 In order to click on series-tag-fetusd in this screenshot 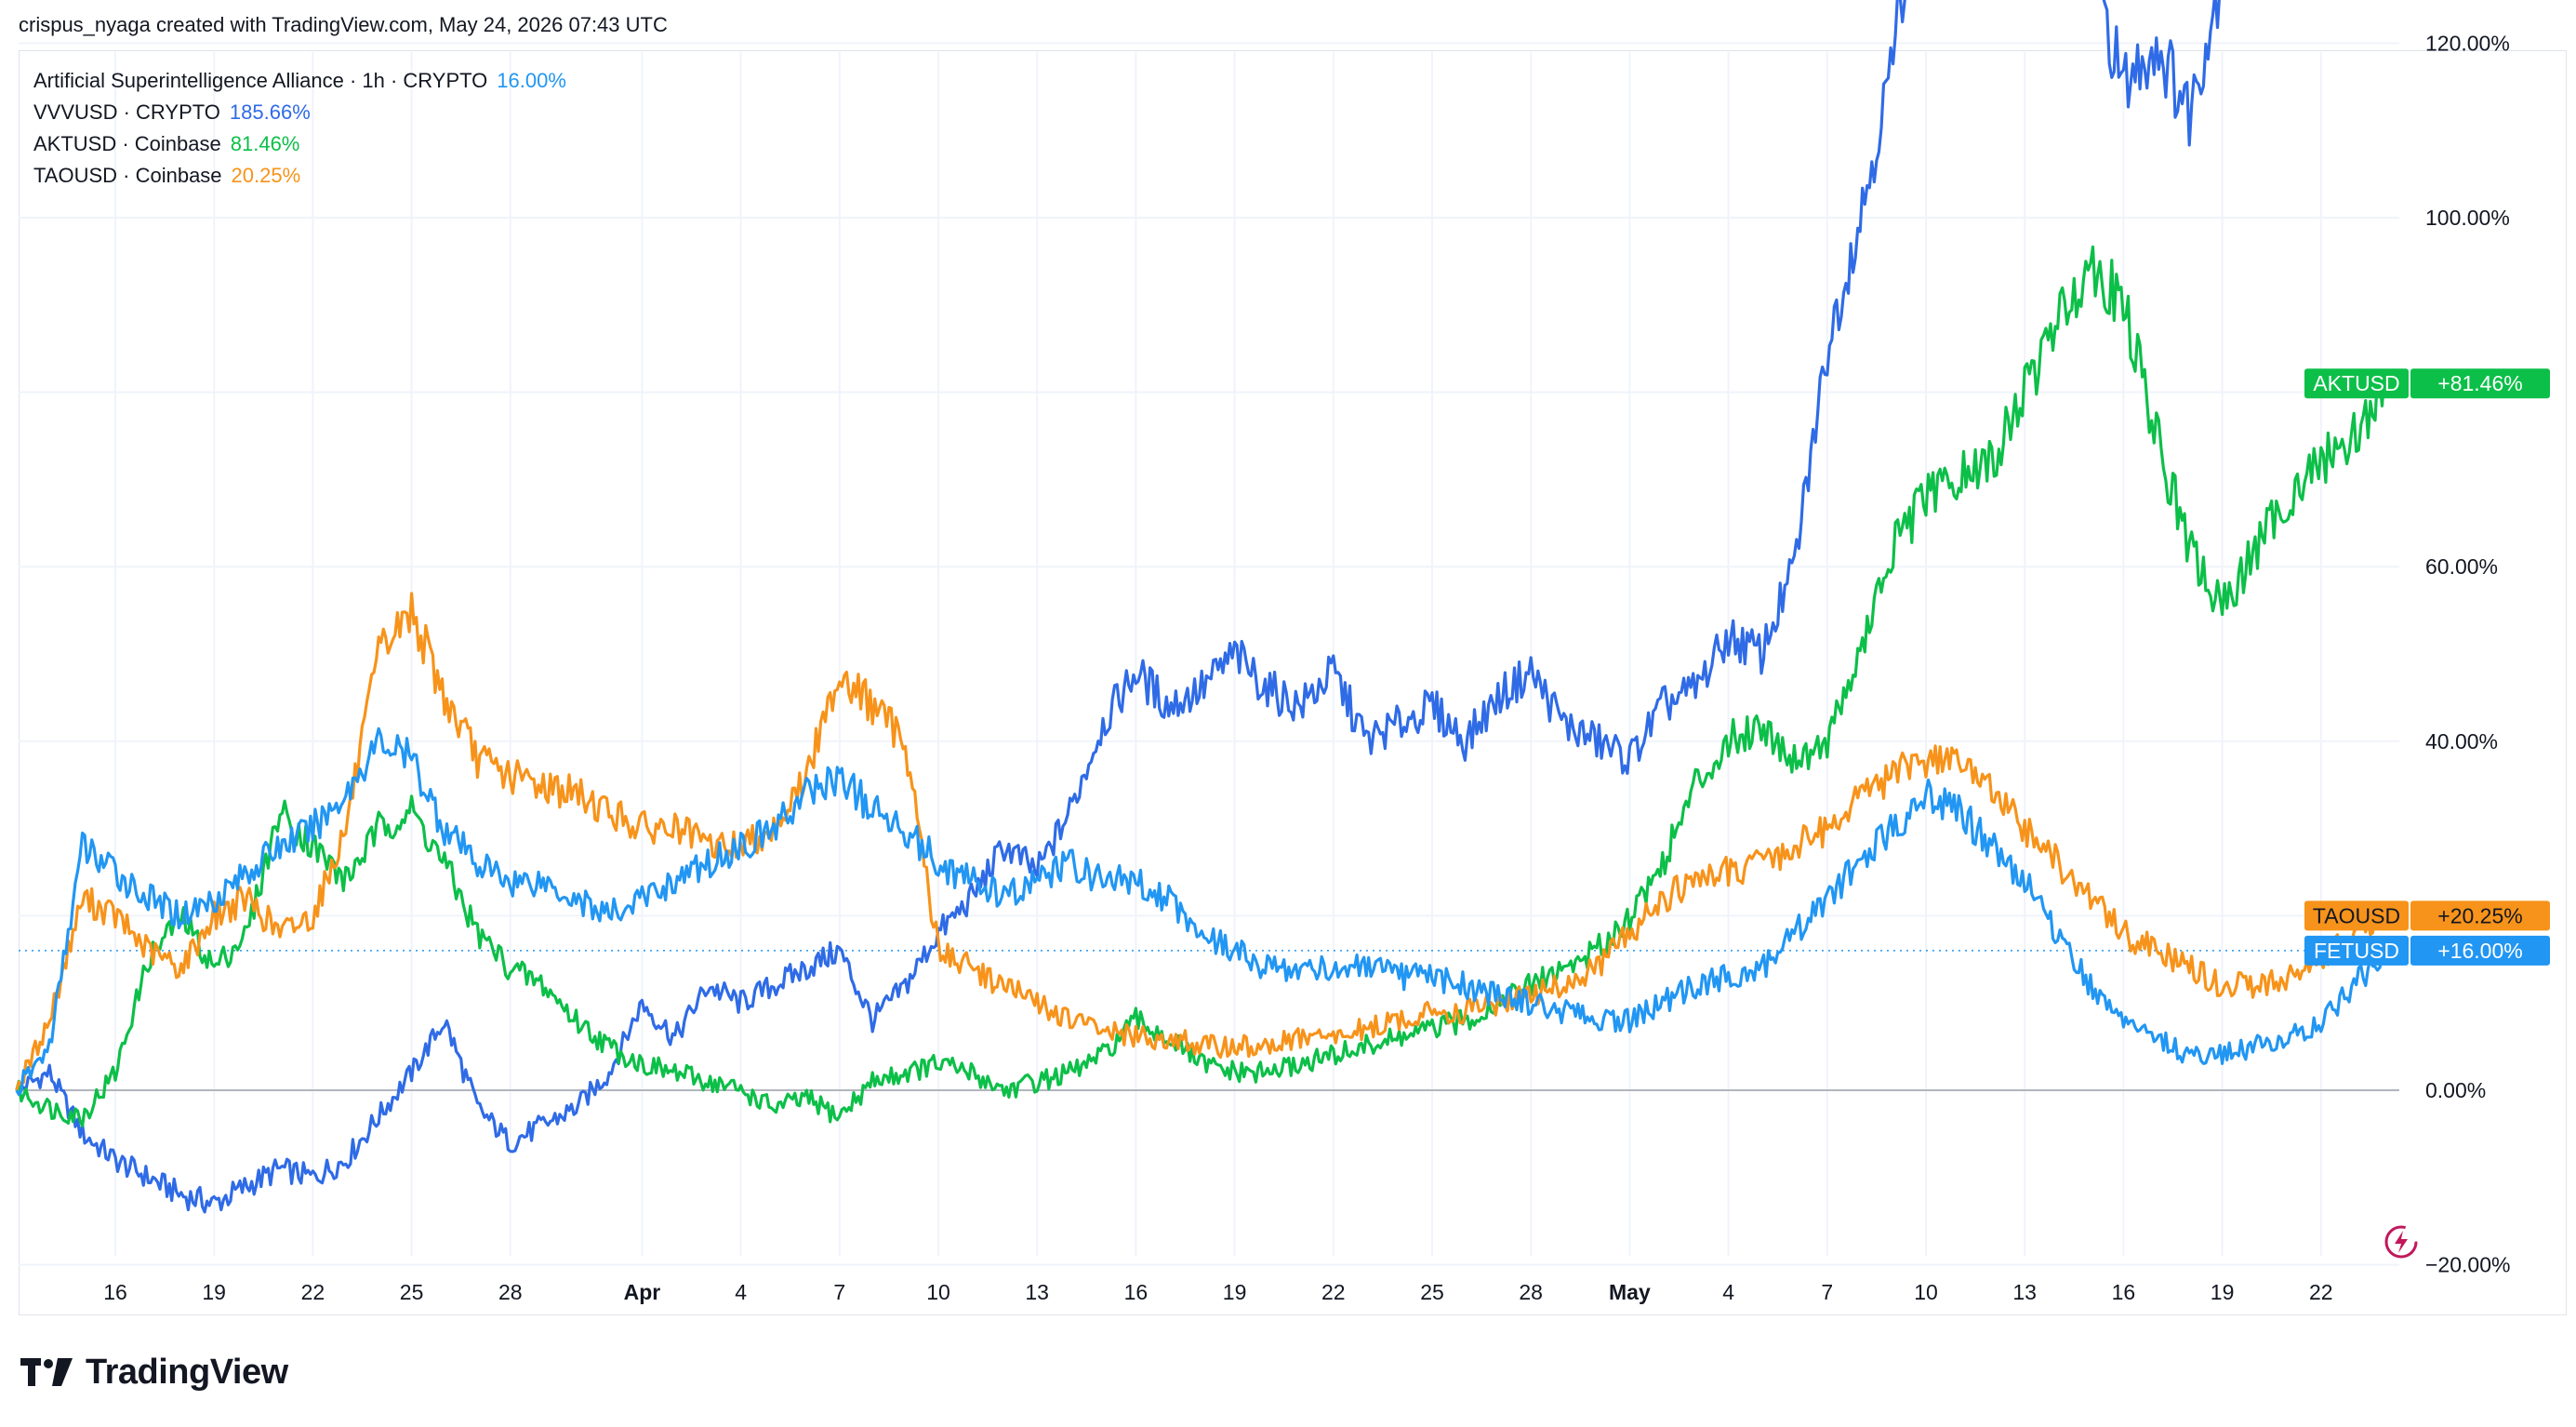, I will do `click(2356, 950)`.